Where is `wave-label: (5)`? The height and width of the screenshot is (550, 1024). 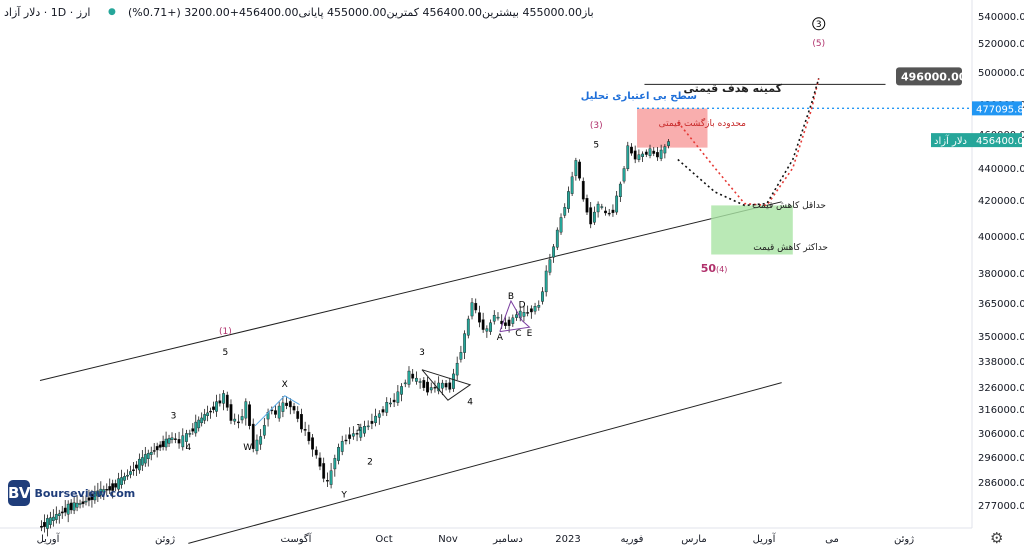 wave-label: (5) is located at coordinates (818, 44).